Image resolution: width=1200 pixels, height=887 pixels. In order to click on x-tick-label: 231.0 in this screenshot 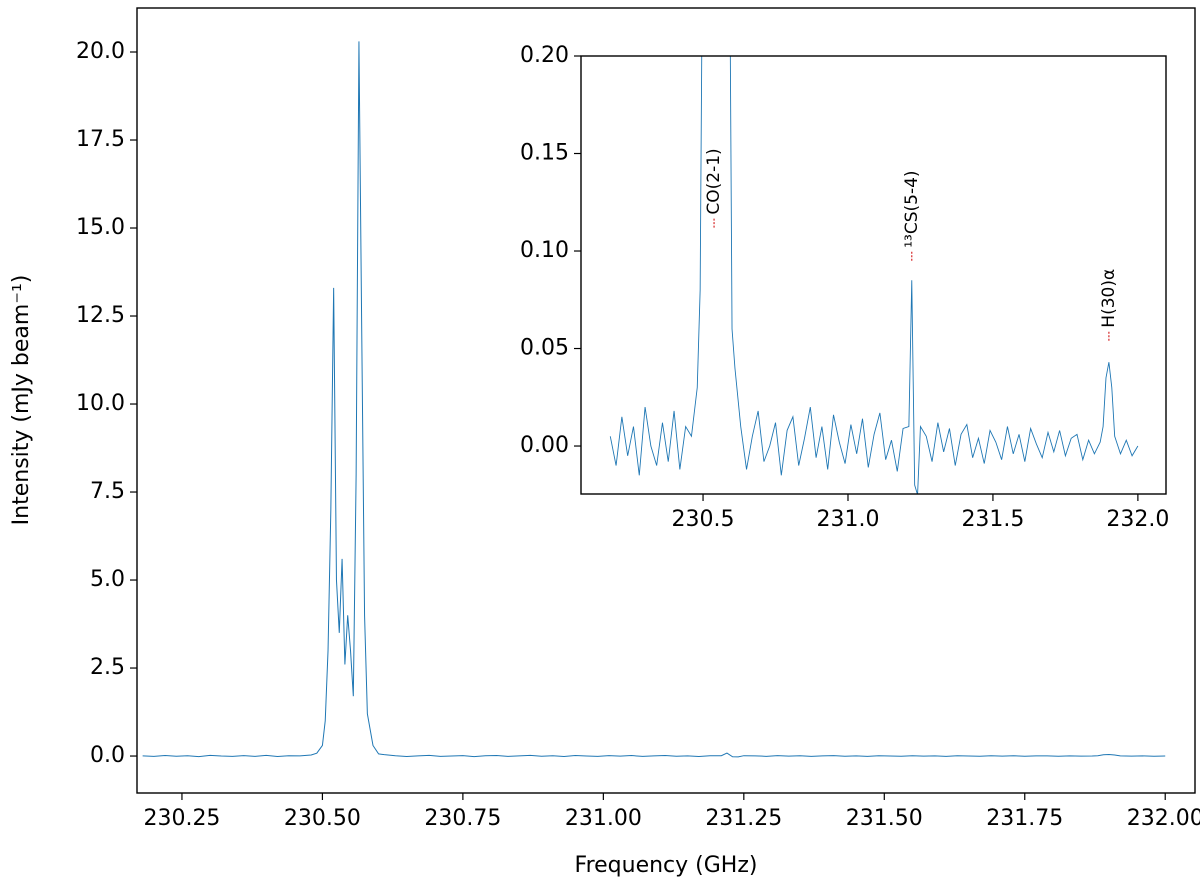, I will do `click(847, 519)`.